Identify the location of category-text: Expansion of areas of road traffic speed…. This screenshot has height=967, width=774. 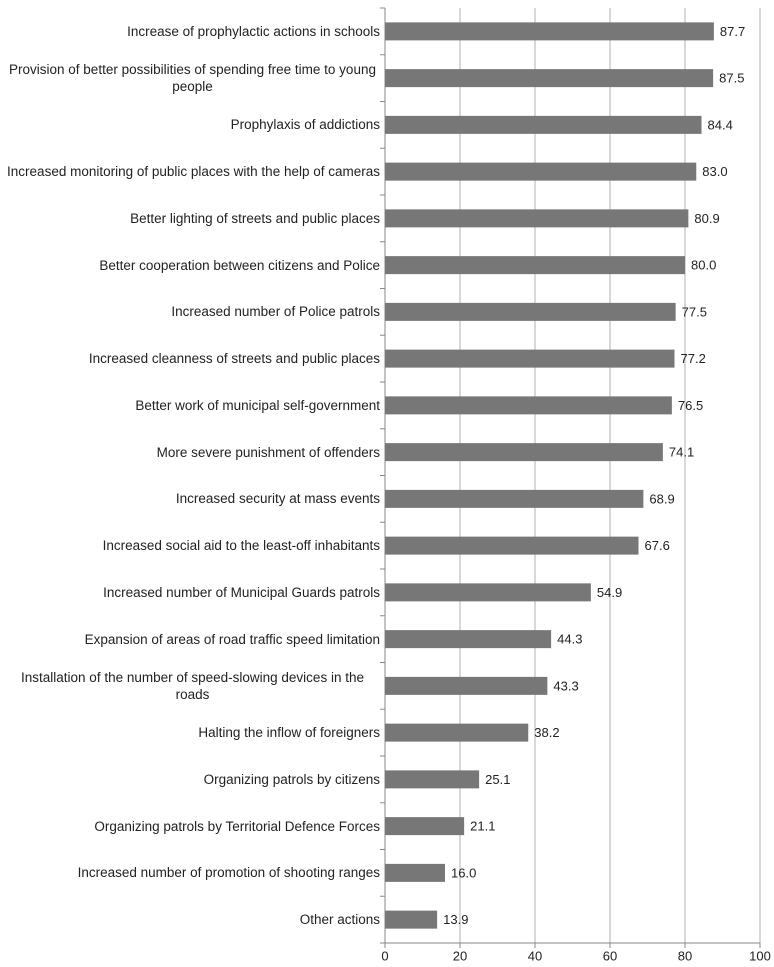
(232, 639).